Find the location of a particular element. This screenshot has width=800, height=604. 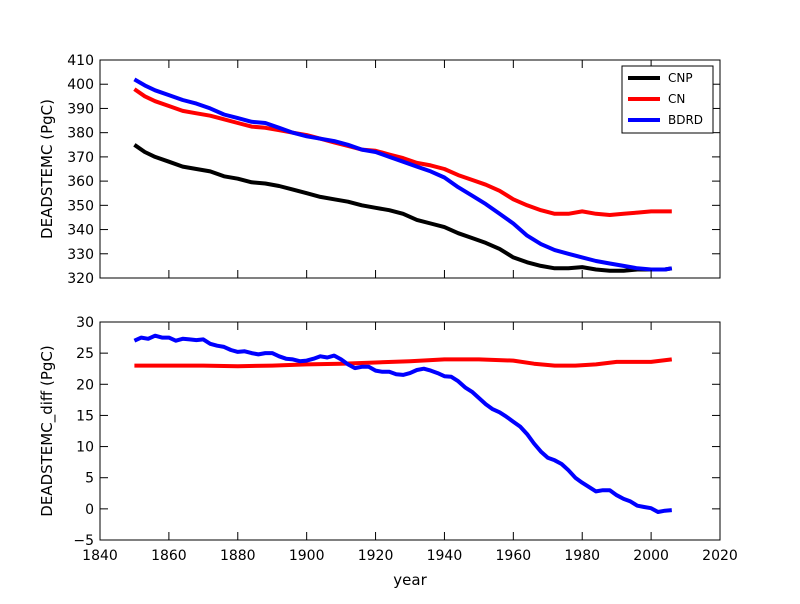

bottom-x-tick-label: 1920 is located at coordinates (376, 556).